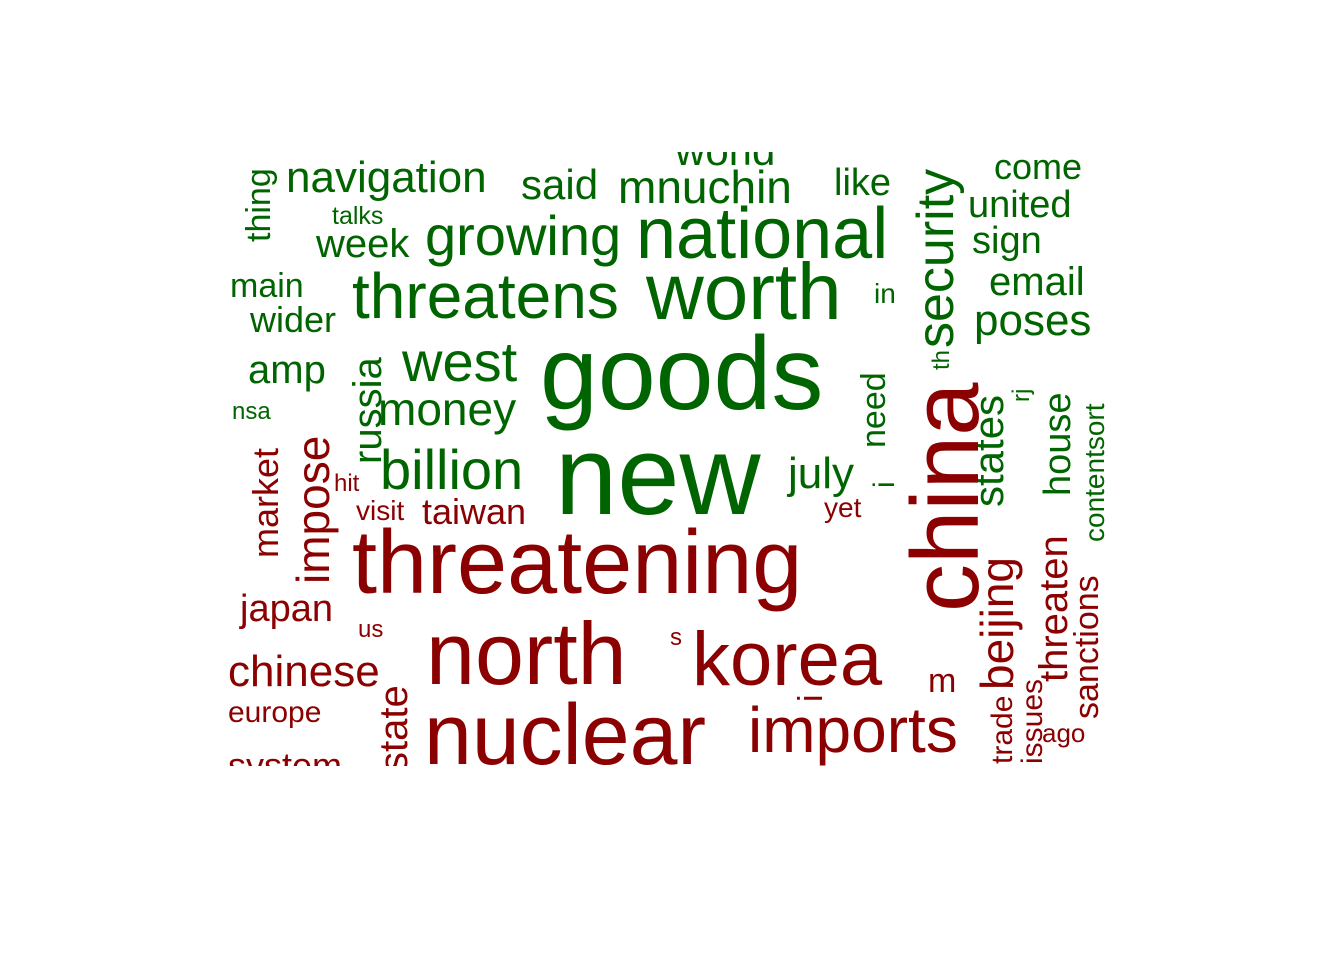  I want to click on word-japan: japan, so click(286, 609).